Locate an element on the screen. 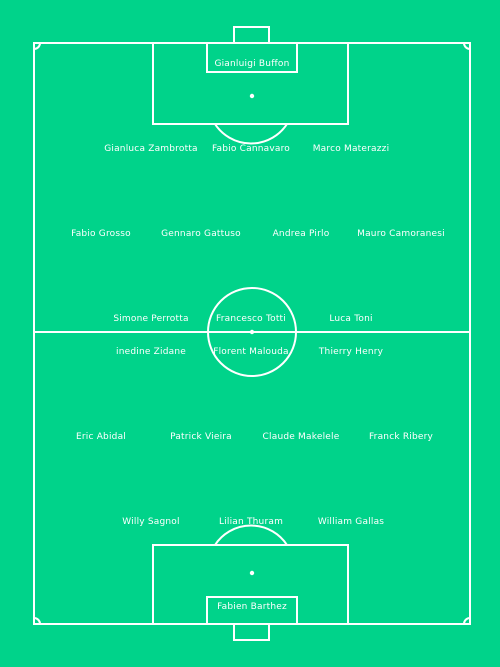 This screenshot has height=667, width=500. player-name: Thierry Henry is located at coordinates (351, 352).